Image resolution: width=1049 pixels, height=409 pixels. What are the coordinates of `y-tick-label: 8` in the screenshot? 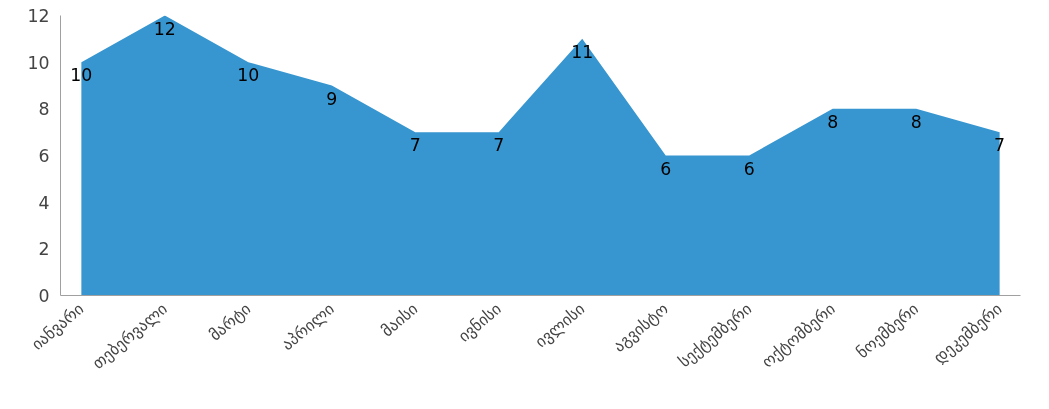 It's located at (44, 109).